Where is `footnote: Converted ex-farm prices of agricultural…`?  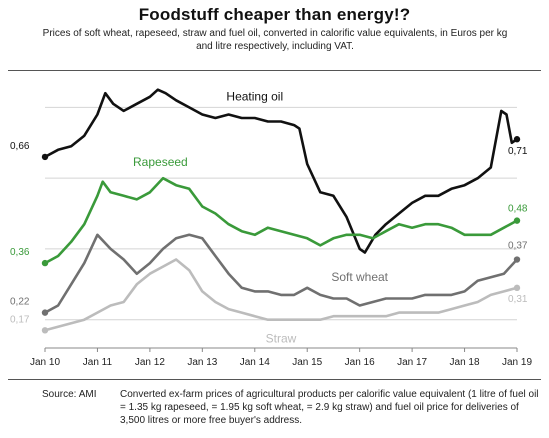 footnote: Converted ex-farm prices of agricultural… is located at coordinates (329, 407).